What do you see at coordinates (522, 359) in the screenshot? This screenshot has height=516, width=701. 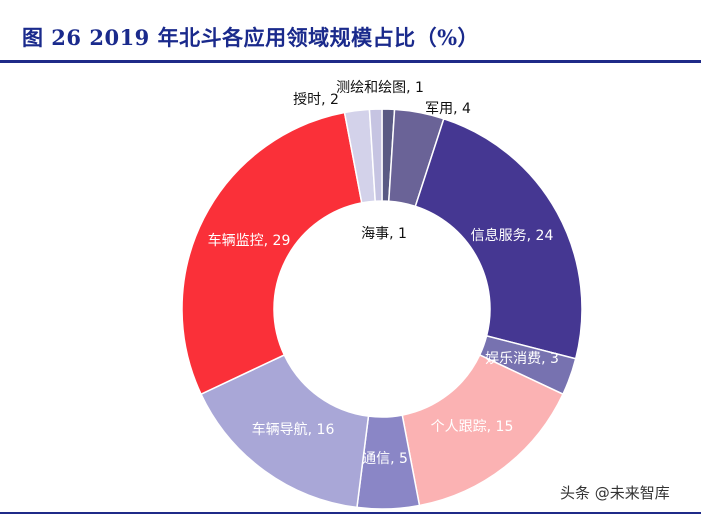 I see `data-label-4: 娱乐消费, 3` at bounding box center [522, 359].